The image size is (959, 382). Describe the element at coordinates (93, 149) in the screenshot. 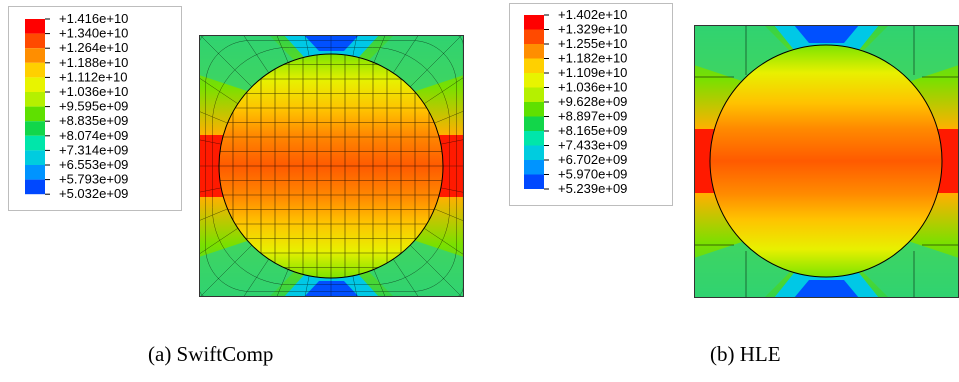

I see `legend-label: +7.314e+09` at that location.